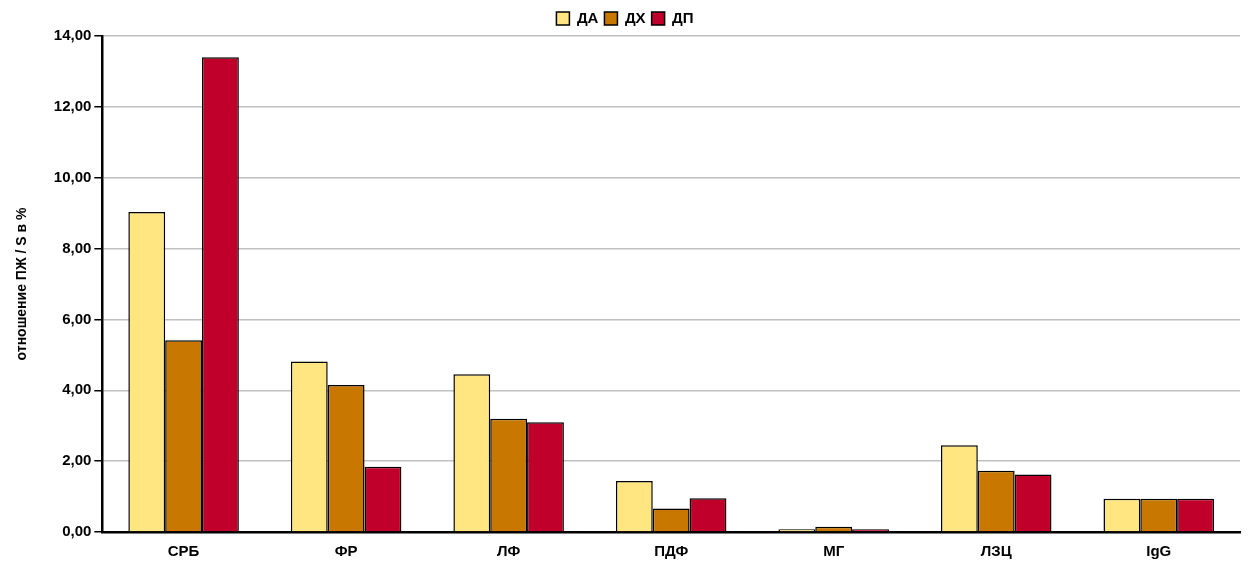  I want to click on x-tick-label: ПДФ, so click(671, 551).